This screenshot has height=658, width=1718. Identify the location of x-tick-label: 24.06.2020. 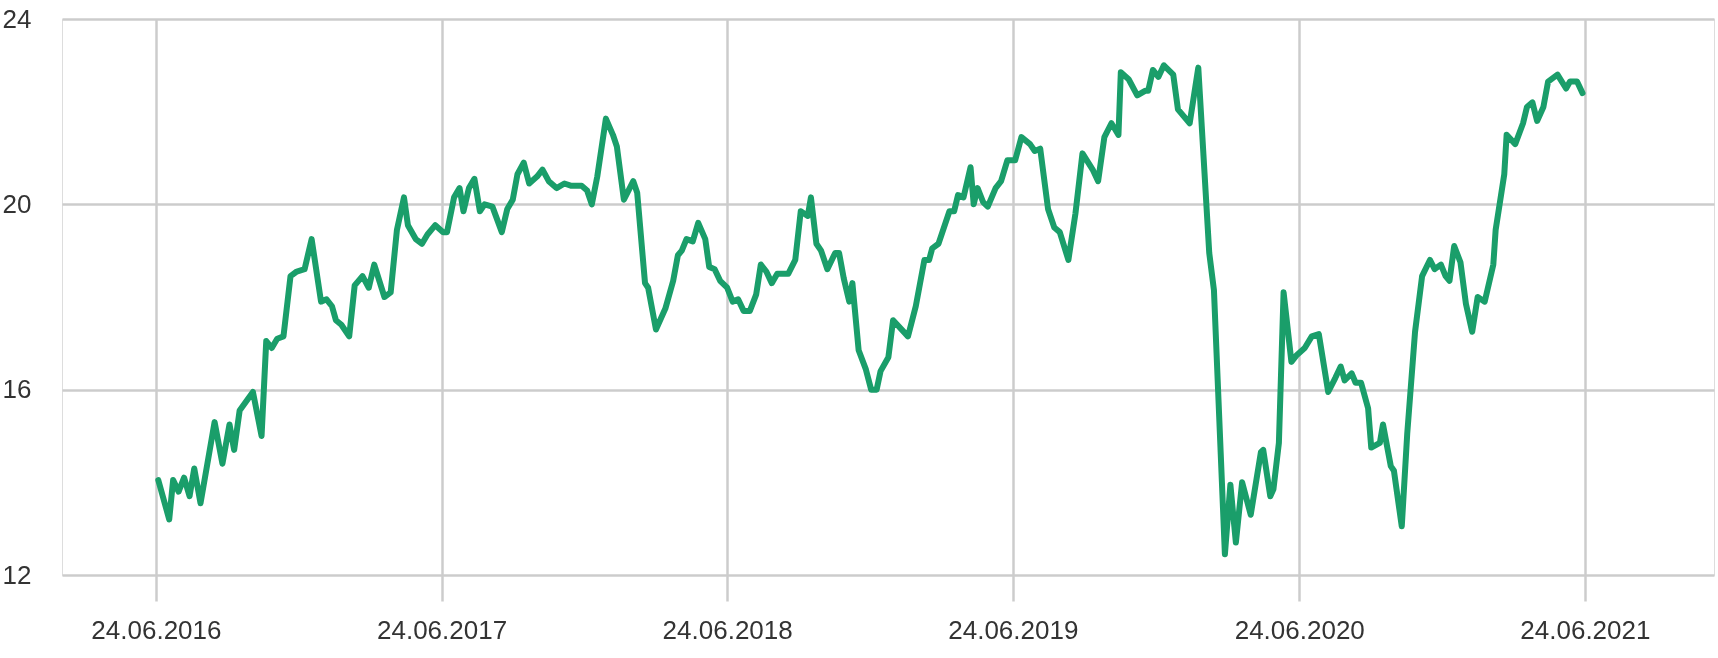
(1299, 629).